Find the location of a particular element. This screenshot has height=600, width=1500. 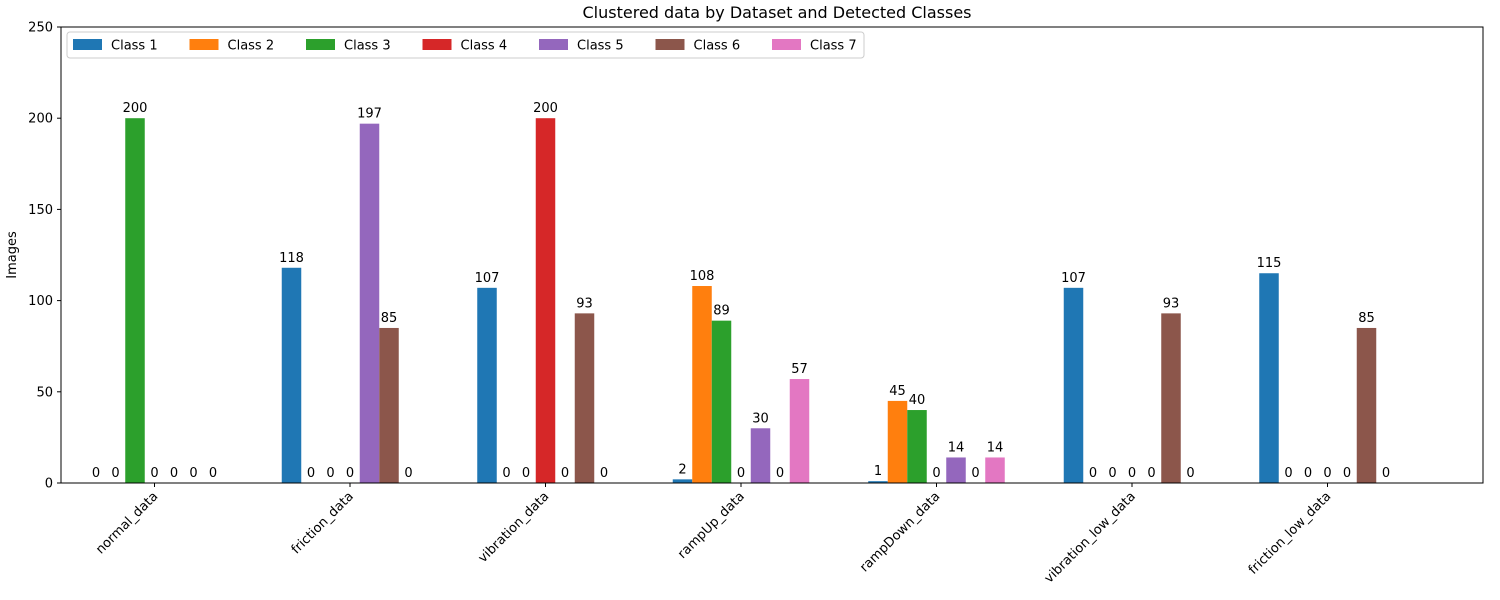

legend-entry: Class 4 is located at coordinates (465, 46).